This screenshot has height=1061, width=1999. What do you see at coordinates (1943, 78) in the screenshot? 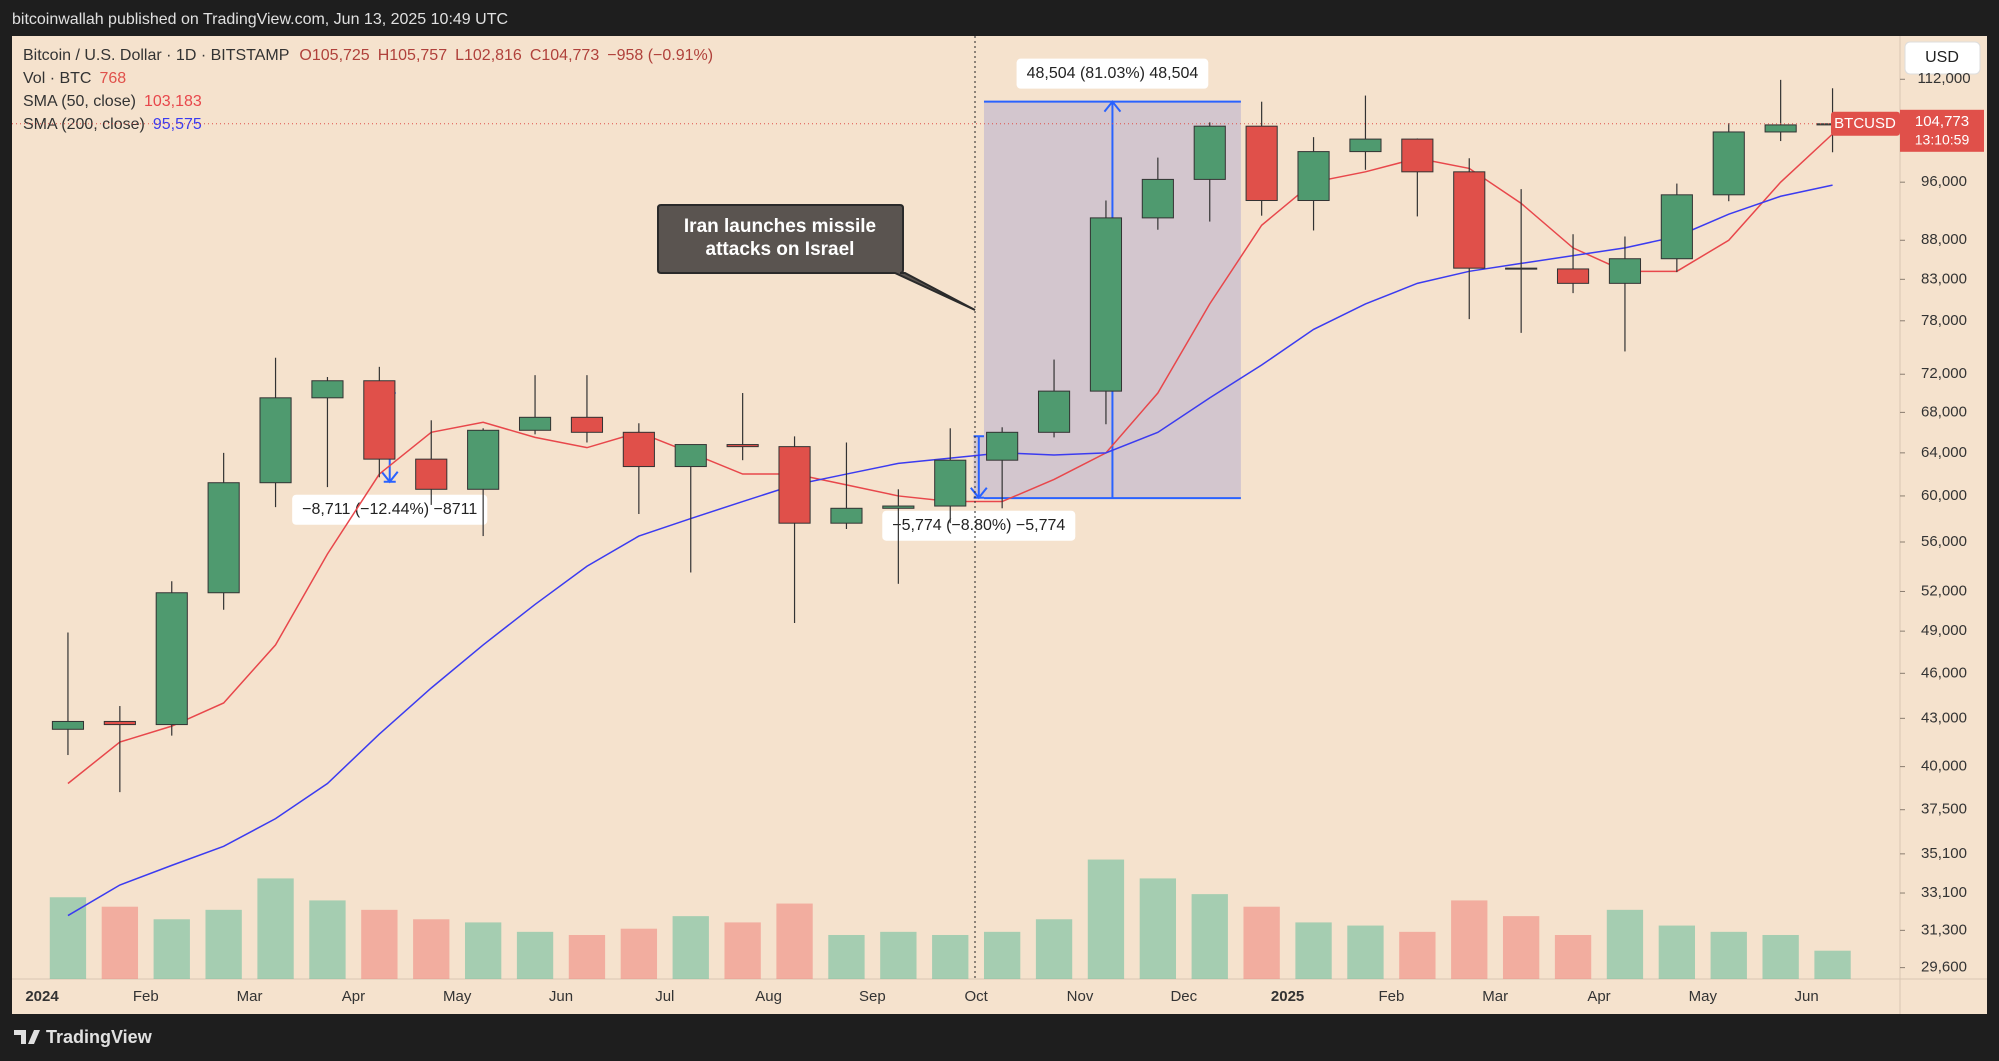
I see `y-tick-label: 112,000` at bounding box center [1943, 78].